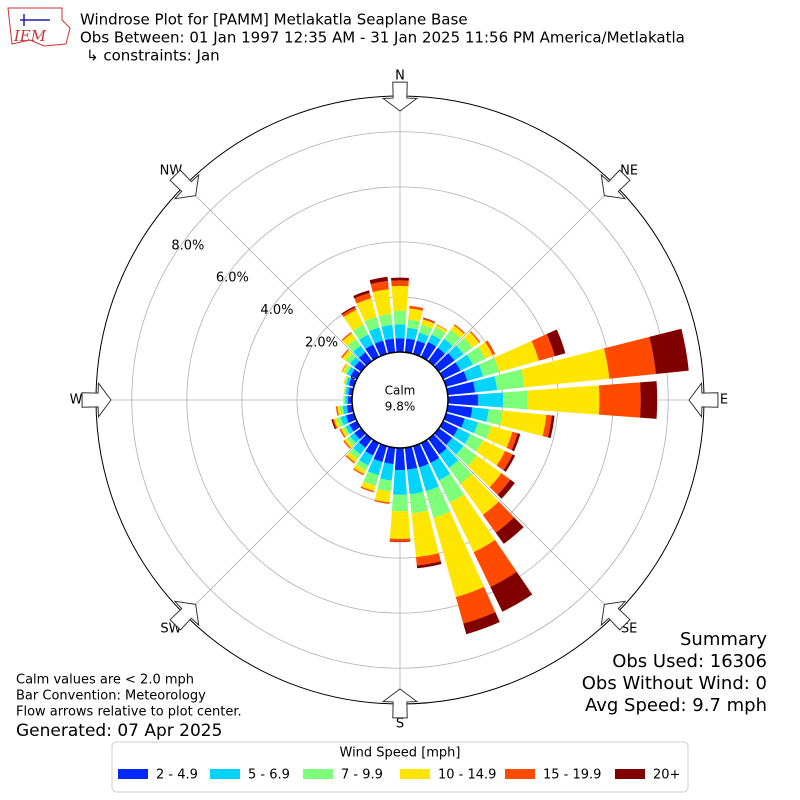 Image resolution: width=800 pixels, height=800 pixels. I want to click on summary-line: Avg Speed: 9.7 mph, so click(676, 705).